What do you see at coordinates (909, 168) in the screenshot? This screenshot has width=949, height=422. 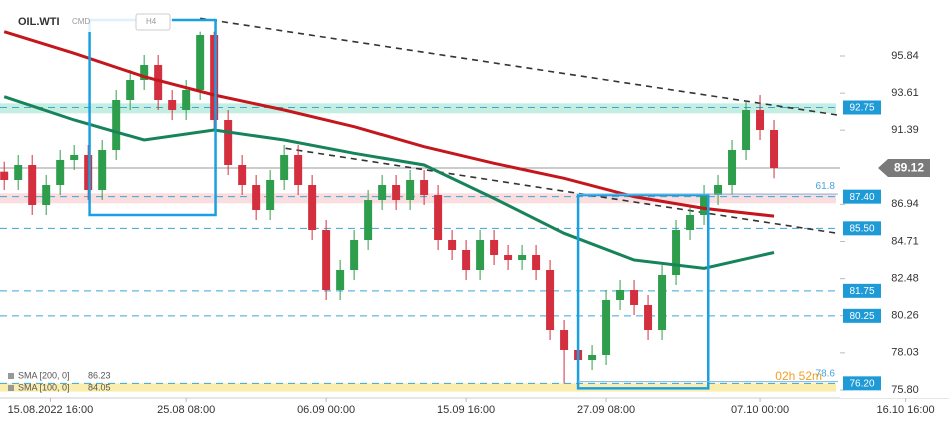 I see `current-price-label: 89.12` at bounding box center [909, 168].